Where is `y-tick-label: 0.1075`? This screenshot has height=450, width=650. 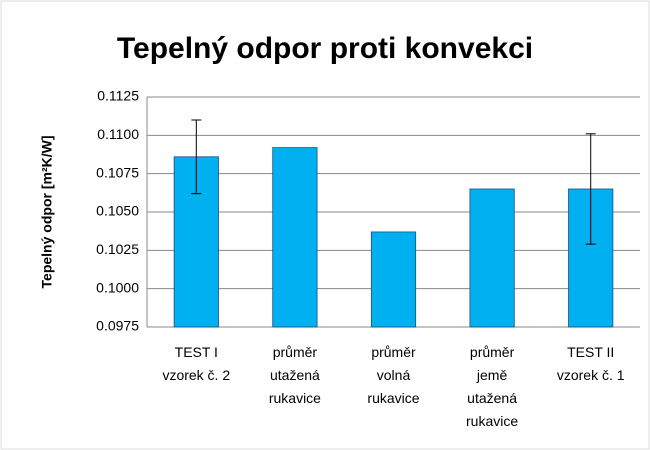
y-tick-label: 0.1075 is located at coordinates (117, 172).